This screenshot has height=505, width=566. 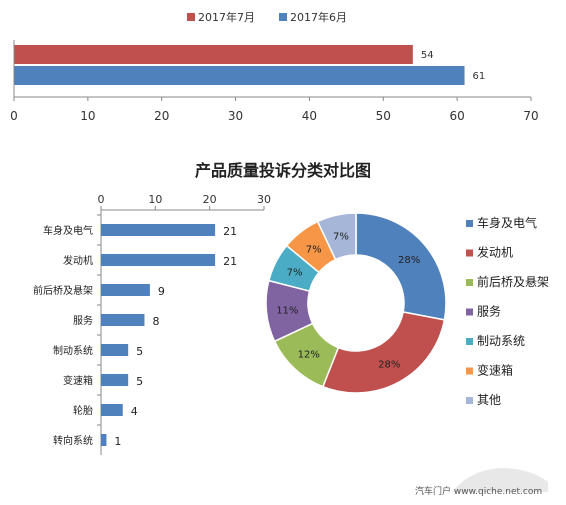 I want to click on complaint-share-donut-chart: 28% 28% 12% 11% 7% 7% 7%, so click(x=356, y=303).